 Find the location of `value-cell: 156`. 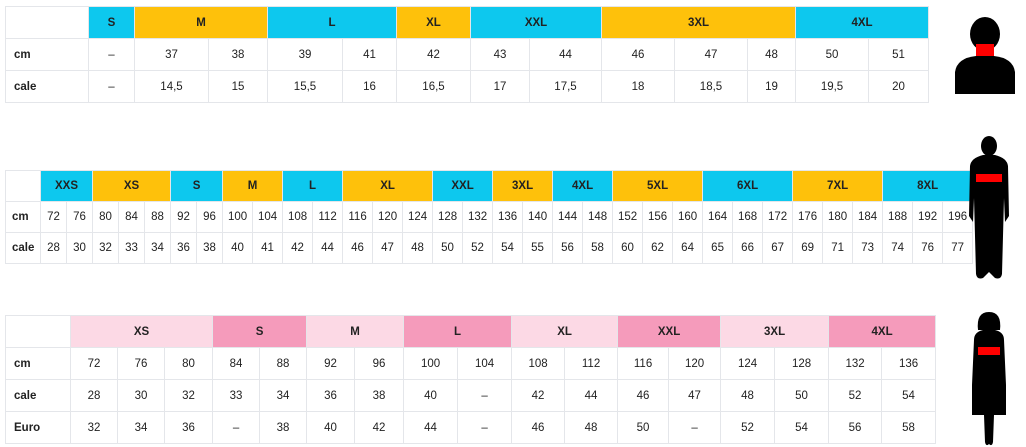

value-cell: 156 is located at coordinates (658, 217).